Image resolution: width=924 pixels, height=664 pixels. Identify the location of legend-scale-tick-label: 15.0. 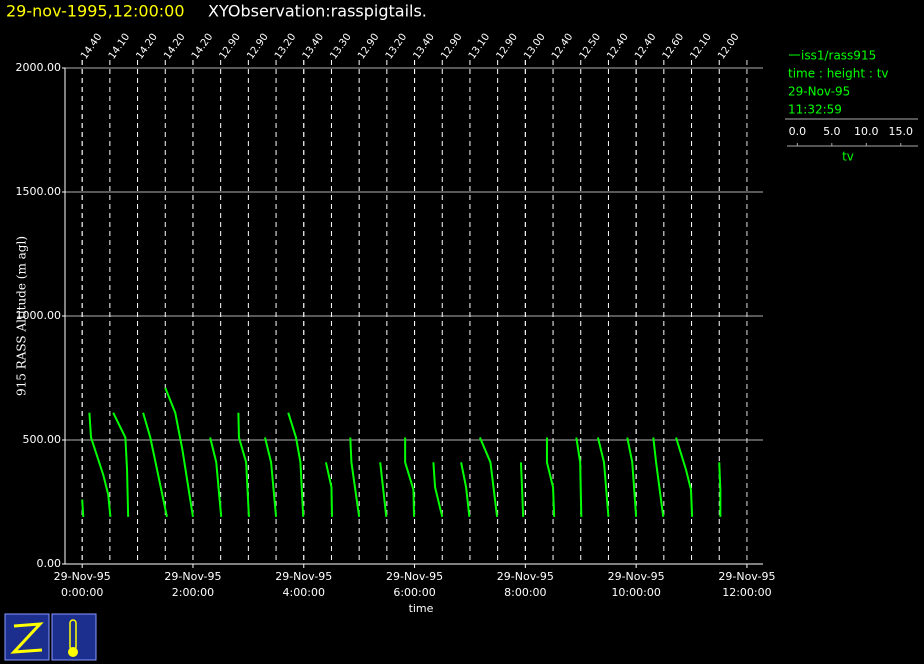
(901, 131).